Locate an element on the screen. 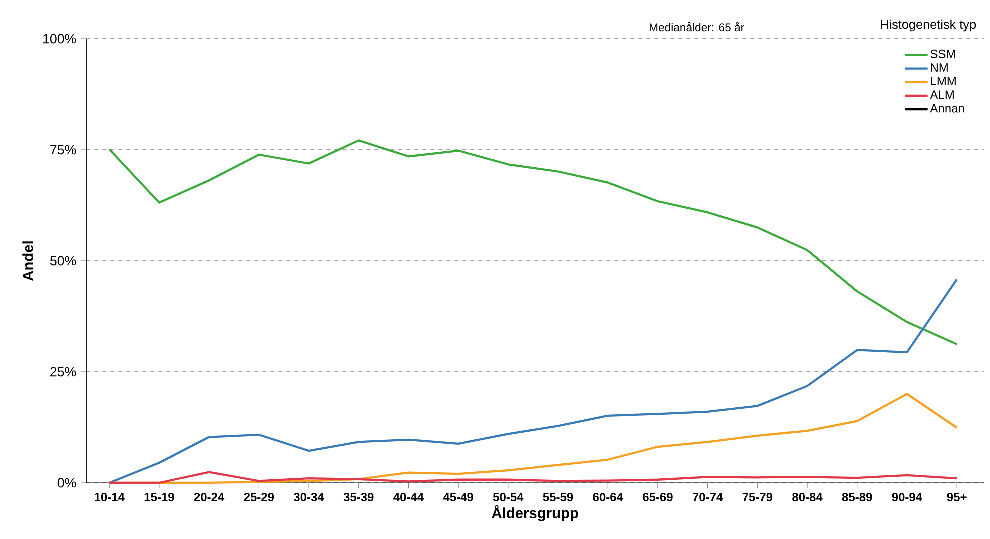 The image size is (990, 539). x-tick-label: 35-39 is located at coordinates (359, 497).